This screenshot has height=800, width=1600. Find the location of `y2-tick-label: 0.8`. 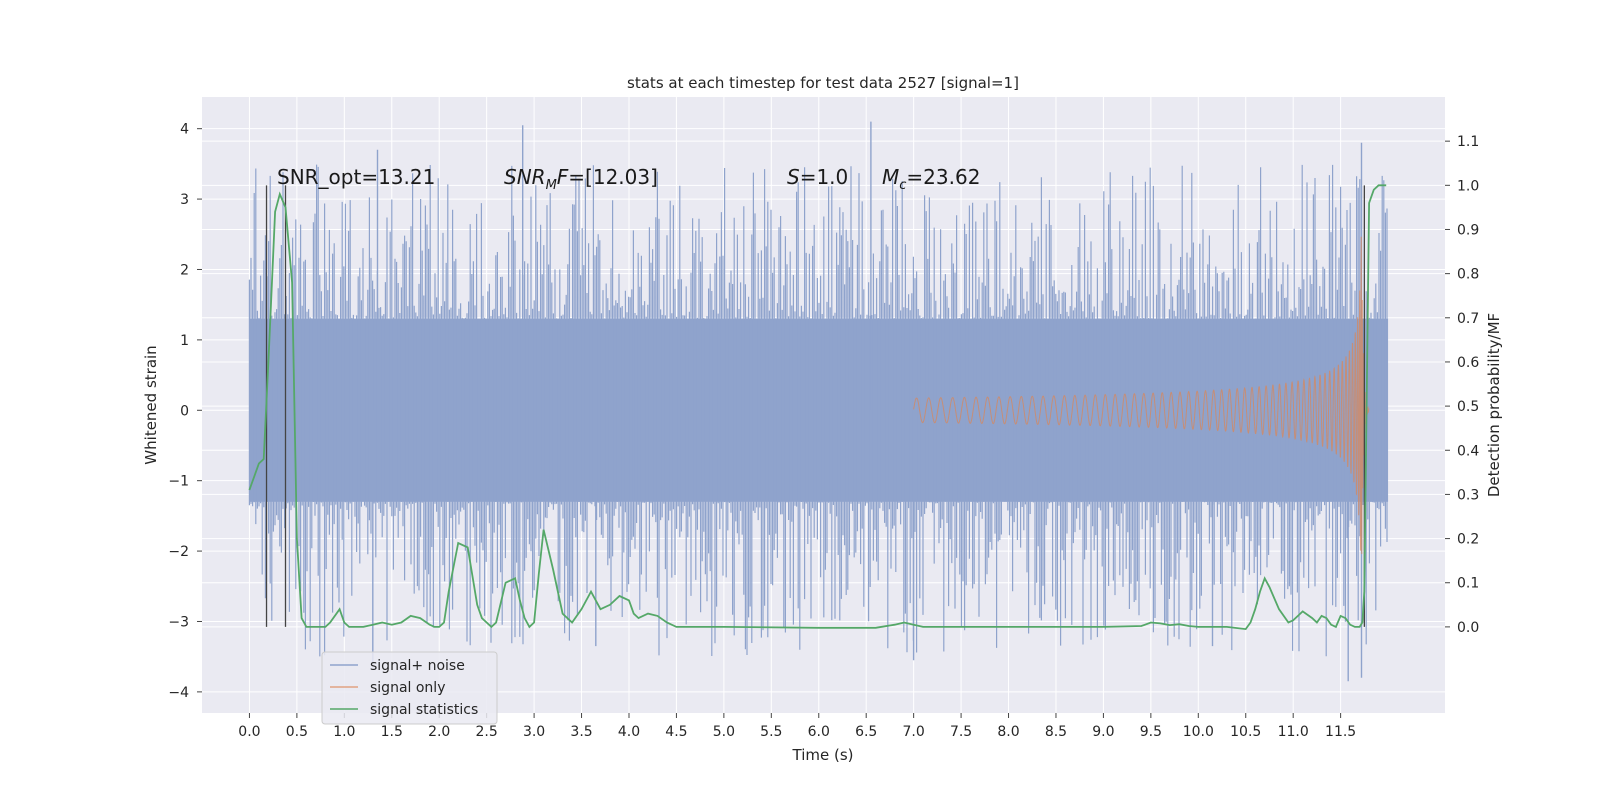

y2-tick-label: 0.8 is located at coordinates (1468, 275).